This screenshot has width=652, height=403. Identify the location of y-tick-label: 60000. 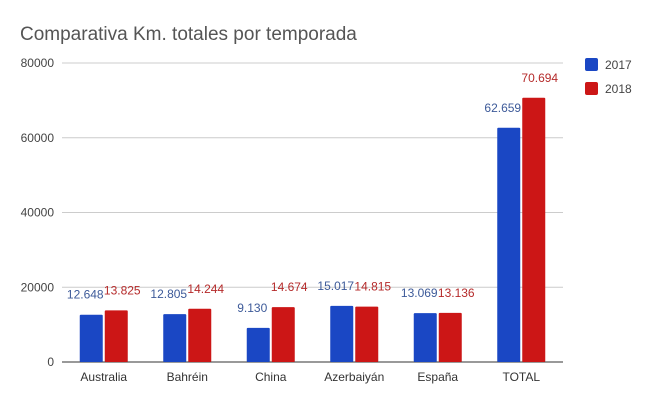
(38, 138).